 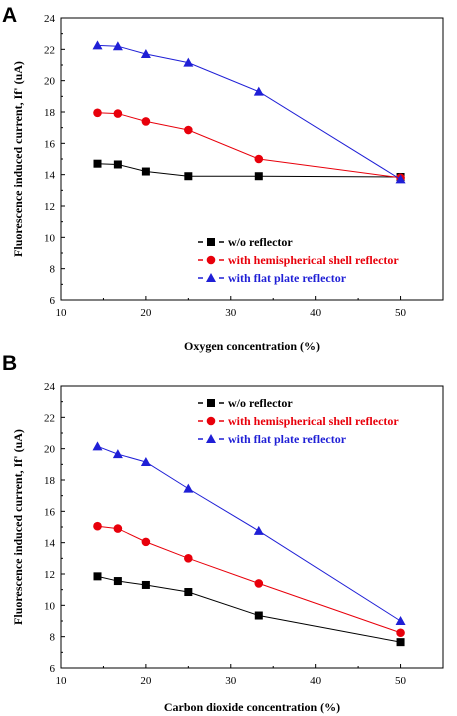 I want to click on panel-letter: B, so click(x=9, y=363).